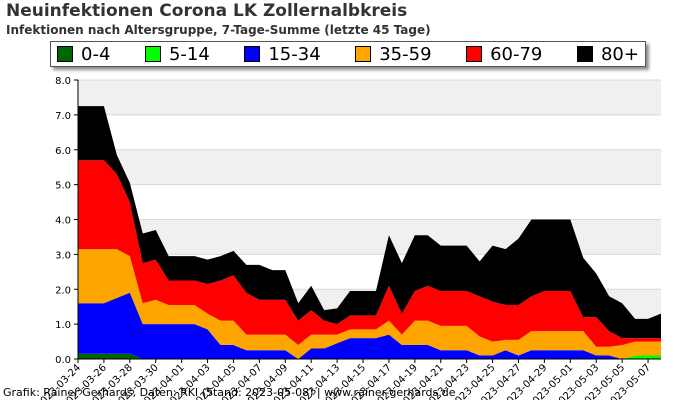  I want to click on legend-label-60-79: 60-79, so click(516, 54).